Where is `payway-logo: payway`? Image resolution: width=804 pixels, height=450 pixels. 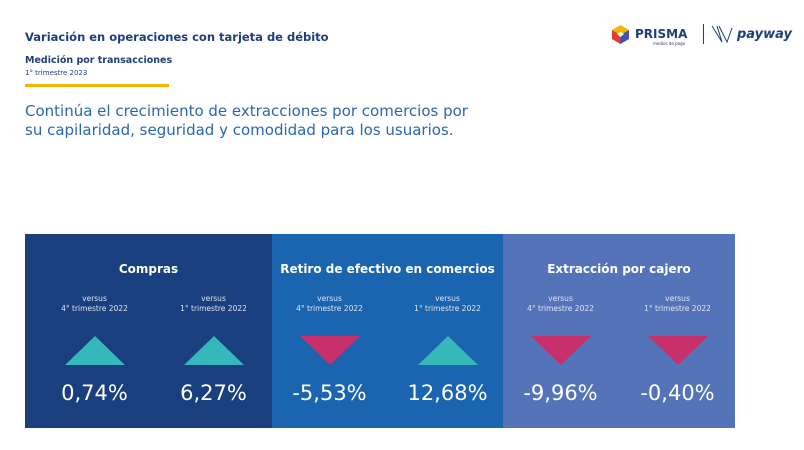
payway-logo: payway is located at coordinates (751, 34).